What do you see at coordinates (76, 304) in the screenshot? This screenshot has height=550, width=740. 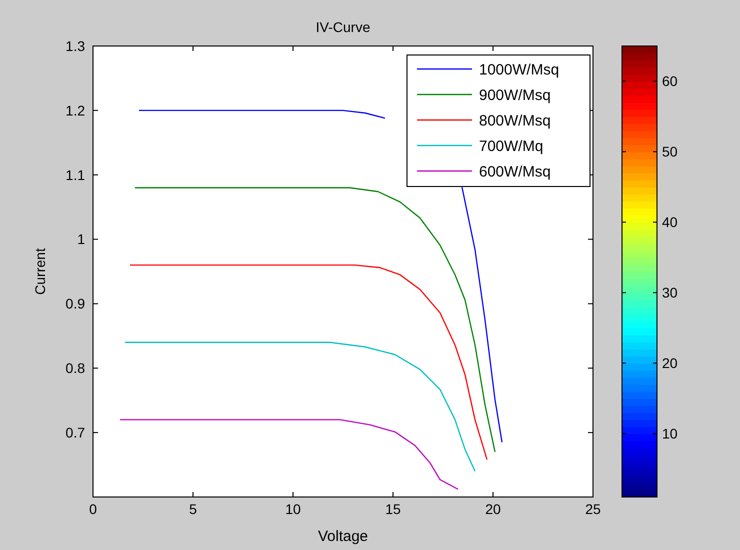 I see `y-tick-label: 0.9` at bounding box center [76, 304].